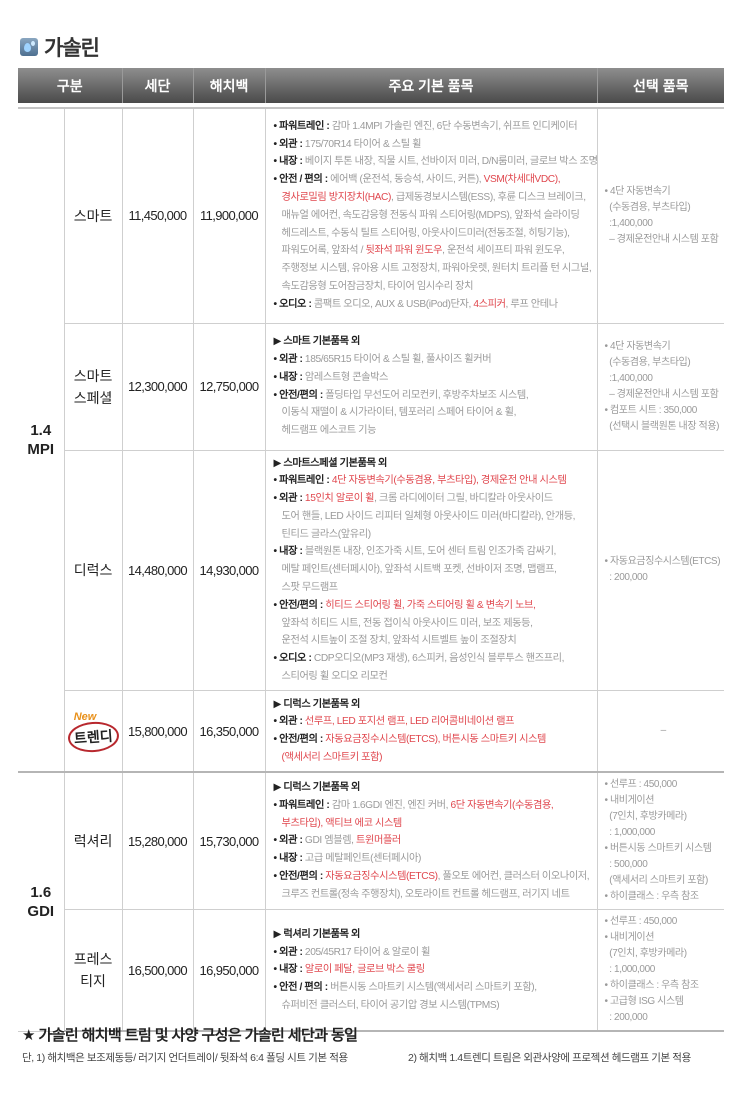 The width and height of the screenshot is (740, 1098). What do you see at coordinates (29, 47) in the screenshot?
I see `water-drop-icon` at bounding box center [29, 47].